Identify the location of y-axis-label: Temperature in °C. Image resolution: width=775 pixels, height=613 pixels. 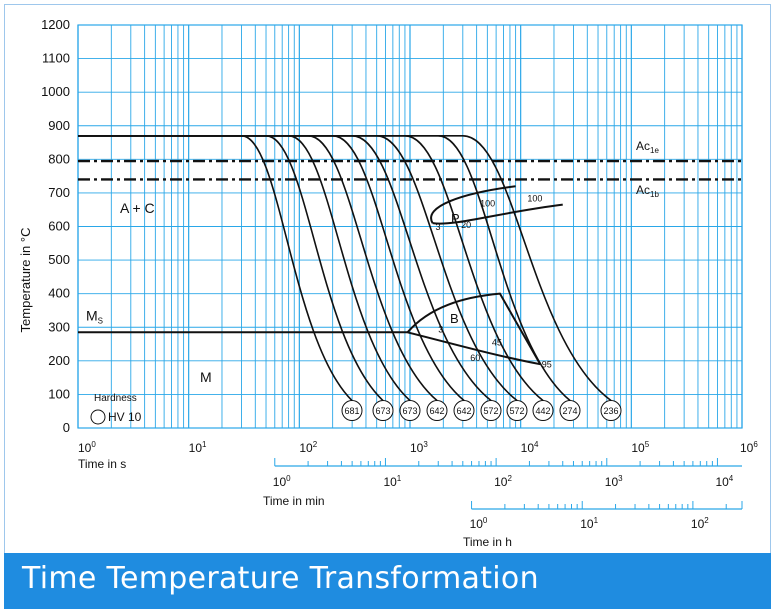
(25, 280).